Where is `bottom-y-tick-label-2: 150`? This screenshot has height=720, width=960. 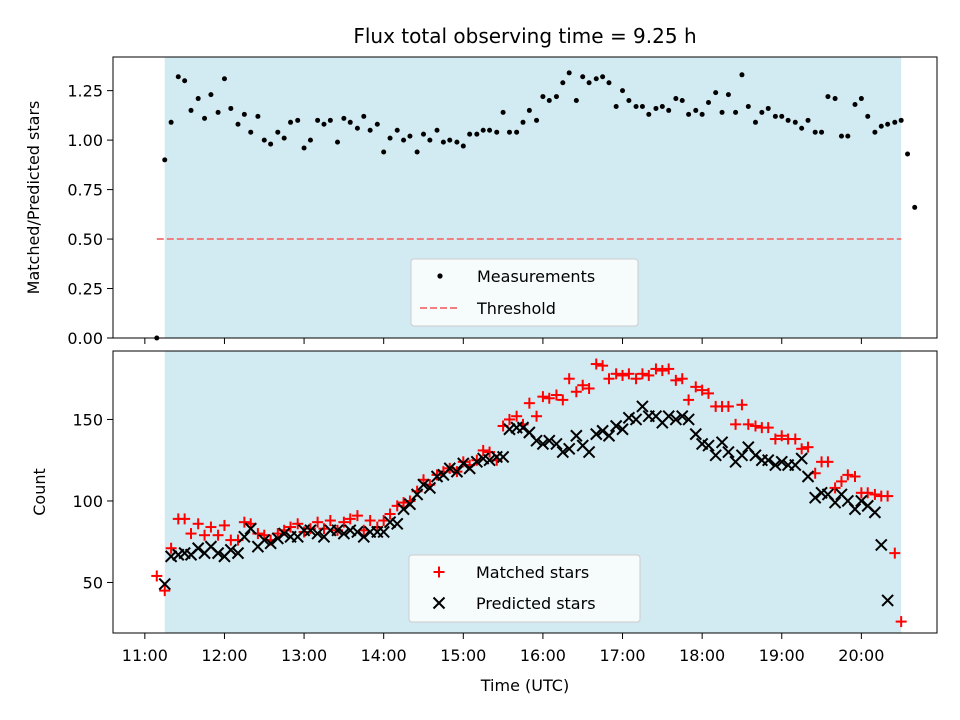 bottom-y-tick-label-2: 150 is located at coordinates (87, 419).